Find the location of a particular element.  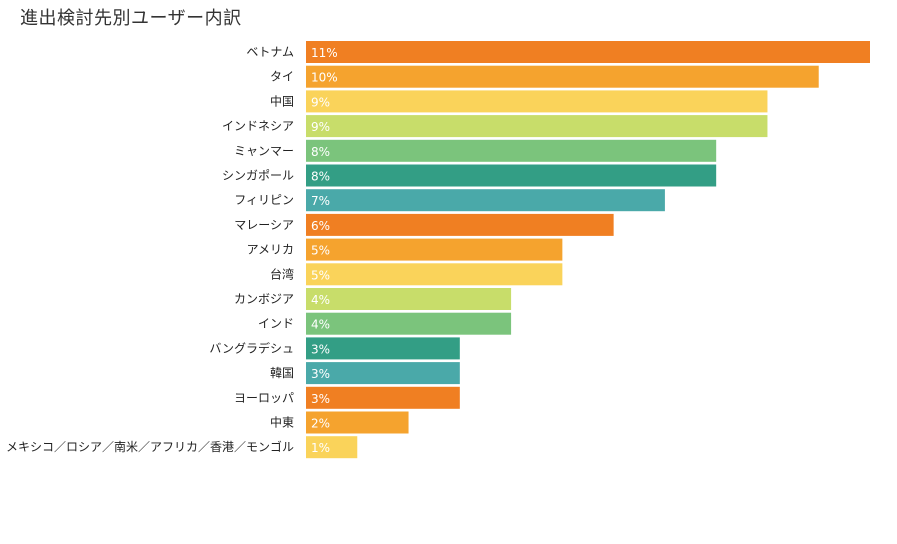

value-label-2: 9% is located at coordinates (320, 102).